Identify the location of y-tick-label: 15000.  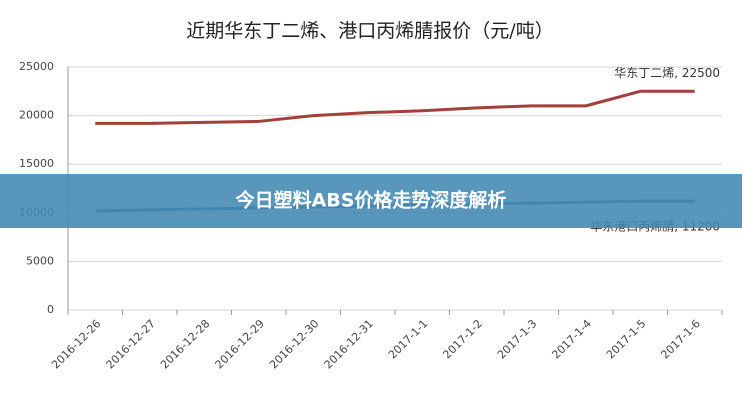
(36, 163).